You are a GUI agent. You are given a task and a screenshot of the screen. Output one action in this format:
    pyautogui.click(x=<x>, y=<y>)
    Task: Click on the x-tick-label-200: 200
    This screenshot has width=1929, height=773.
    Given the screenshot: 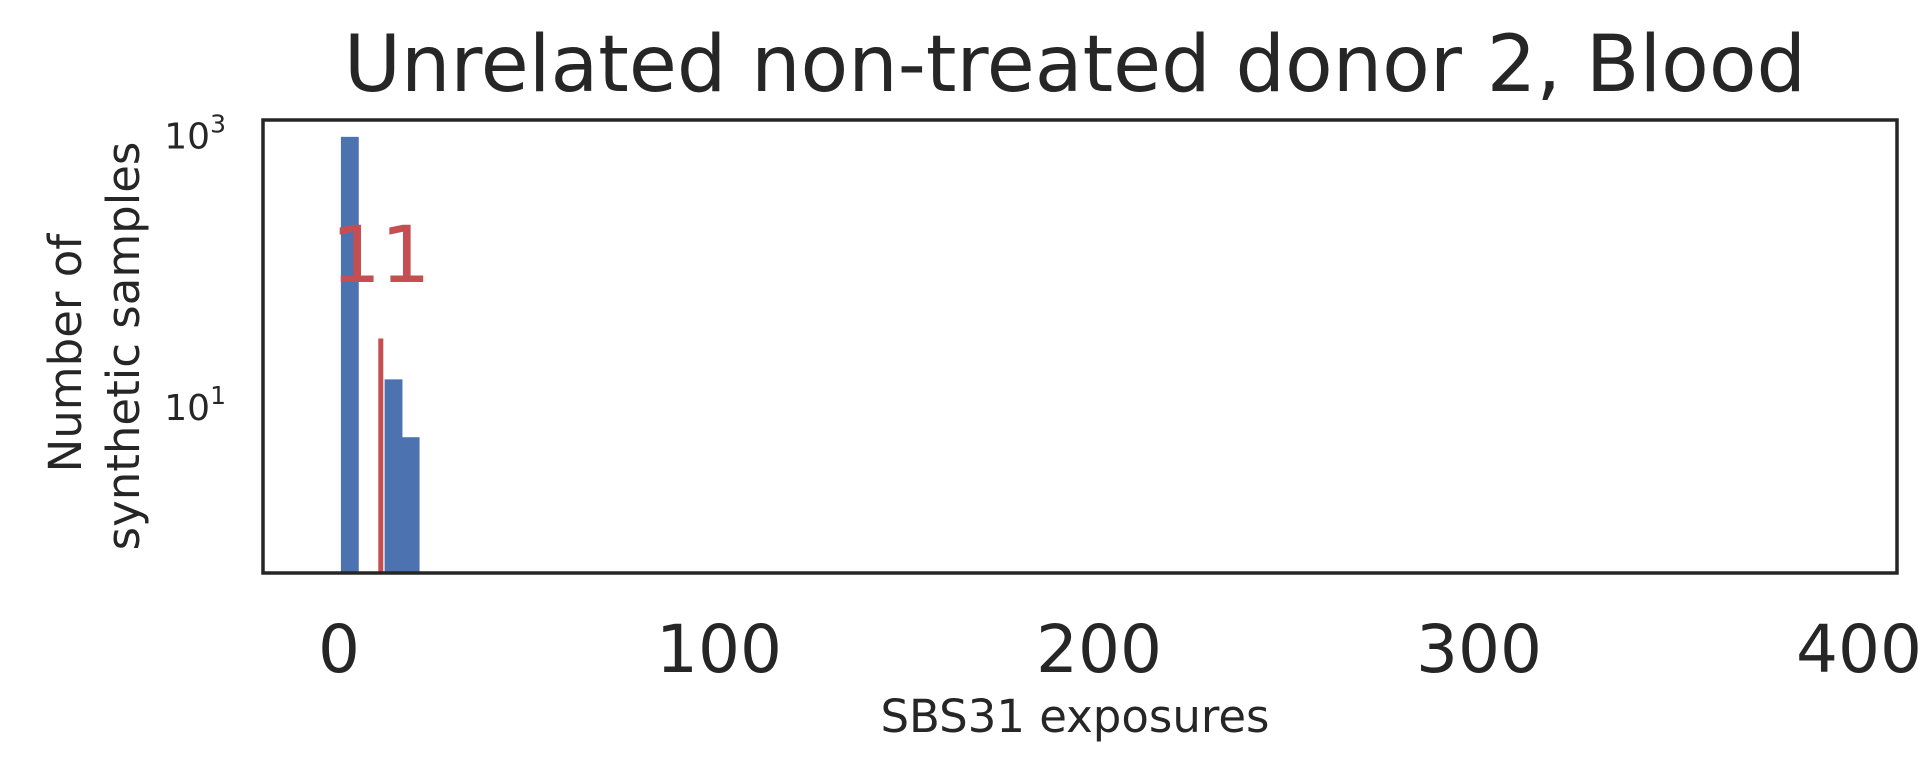 What is the action you would take?
    pyautogui.click(x=1099, y=649)
    